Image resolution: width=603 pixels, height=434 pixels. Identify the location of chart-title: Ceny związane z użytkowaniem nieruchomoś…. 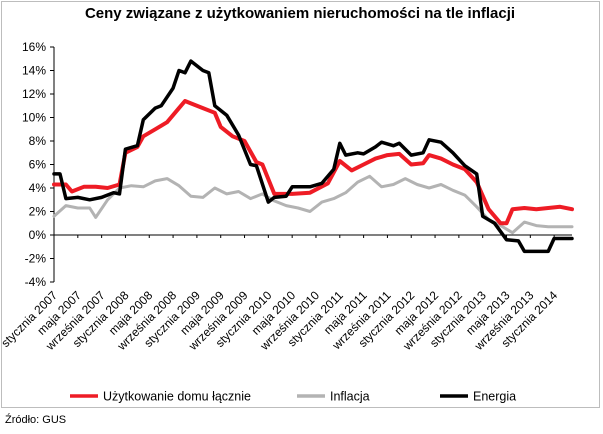
(300, 13).